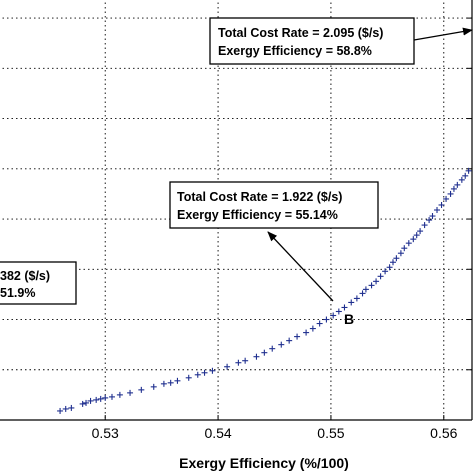 Image resolution: width=474 pixels, height=474 pixels. What do you see at coordinates (257, 215) in the screenshot?
I see `annotation-2-line-2: Exergy Efficiency = 55.14%` at bounding box center [257, 215].